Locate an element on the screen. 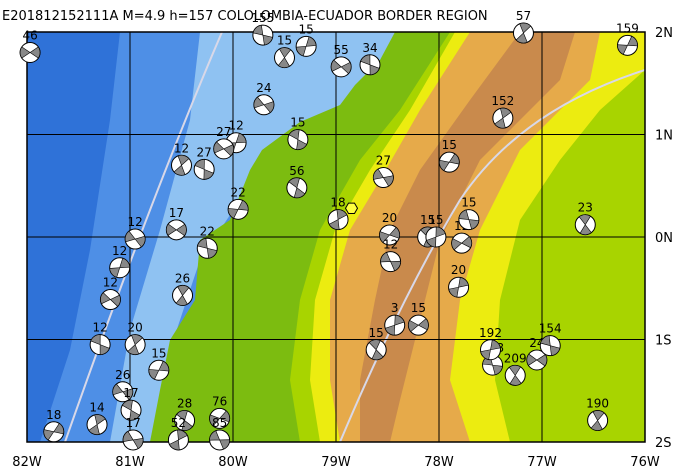 This screenshot has height=475, width=685. event-depth-label: 56 is located at coordinates (296, 171).